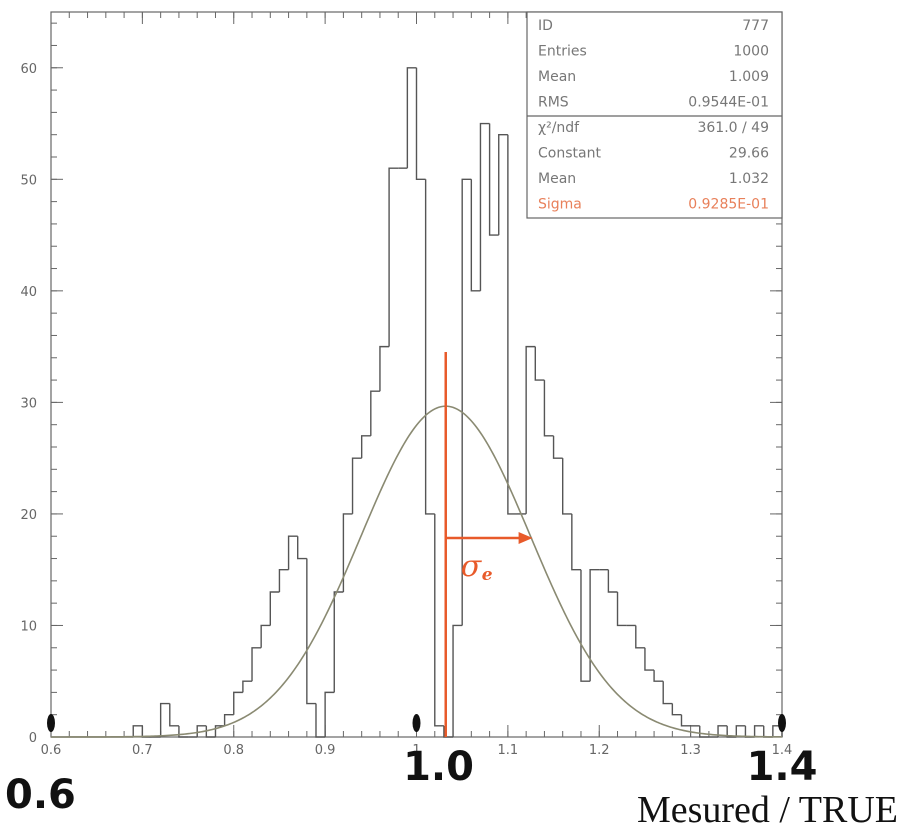 This screenshot has width=905, height=834. What do you see at coordinates (545, 26) in the screenshot?
I see `stats-row-label: ID` at bounding box center [545, 26].